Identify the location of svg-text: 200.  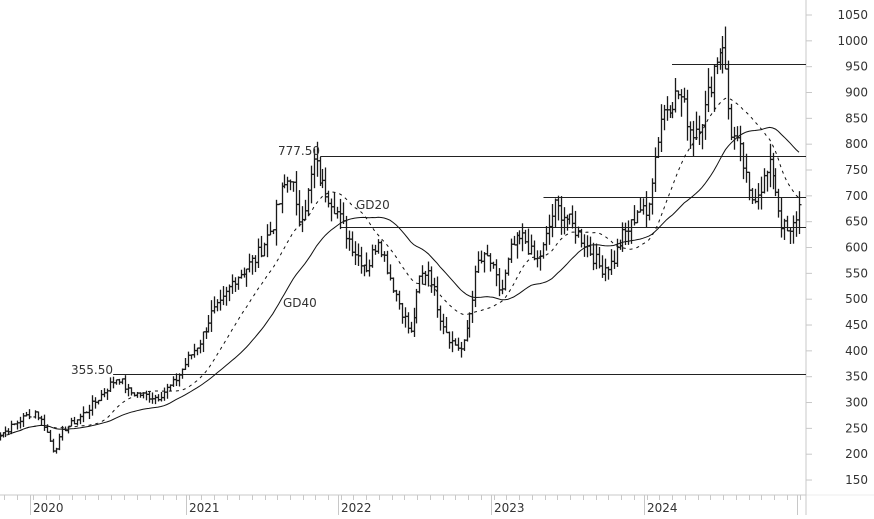
(856, 454).